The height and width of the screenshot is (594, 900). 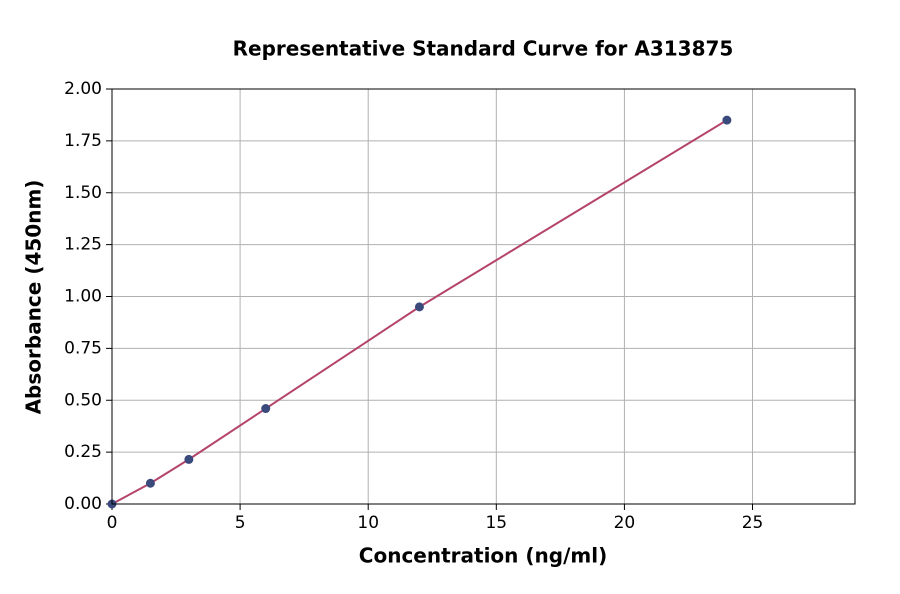 What do you see at coordinates (83, 348) in the screenshot?
I see `y-tick-label: 0.75` at bounding box center [83, 348].